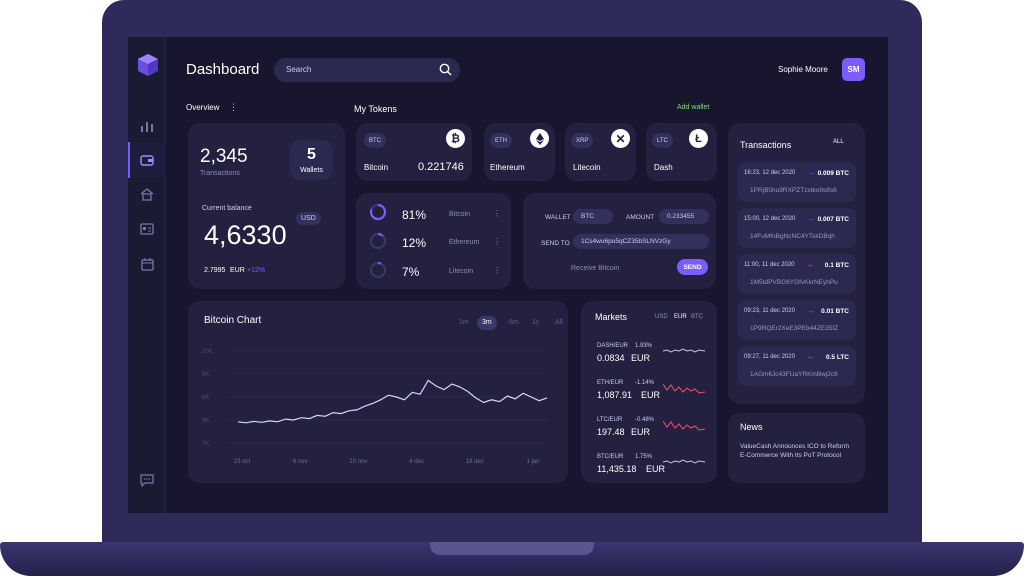 The width and height of the screenshot is (1024, 576). I want to click on transaction-hash: 1P9RQEr2XeE3PEb44ZE35fZ, so click(794, 328).